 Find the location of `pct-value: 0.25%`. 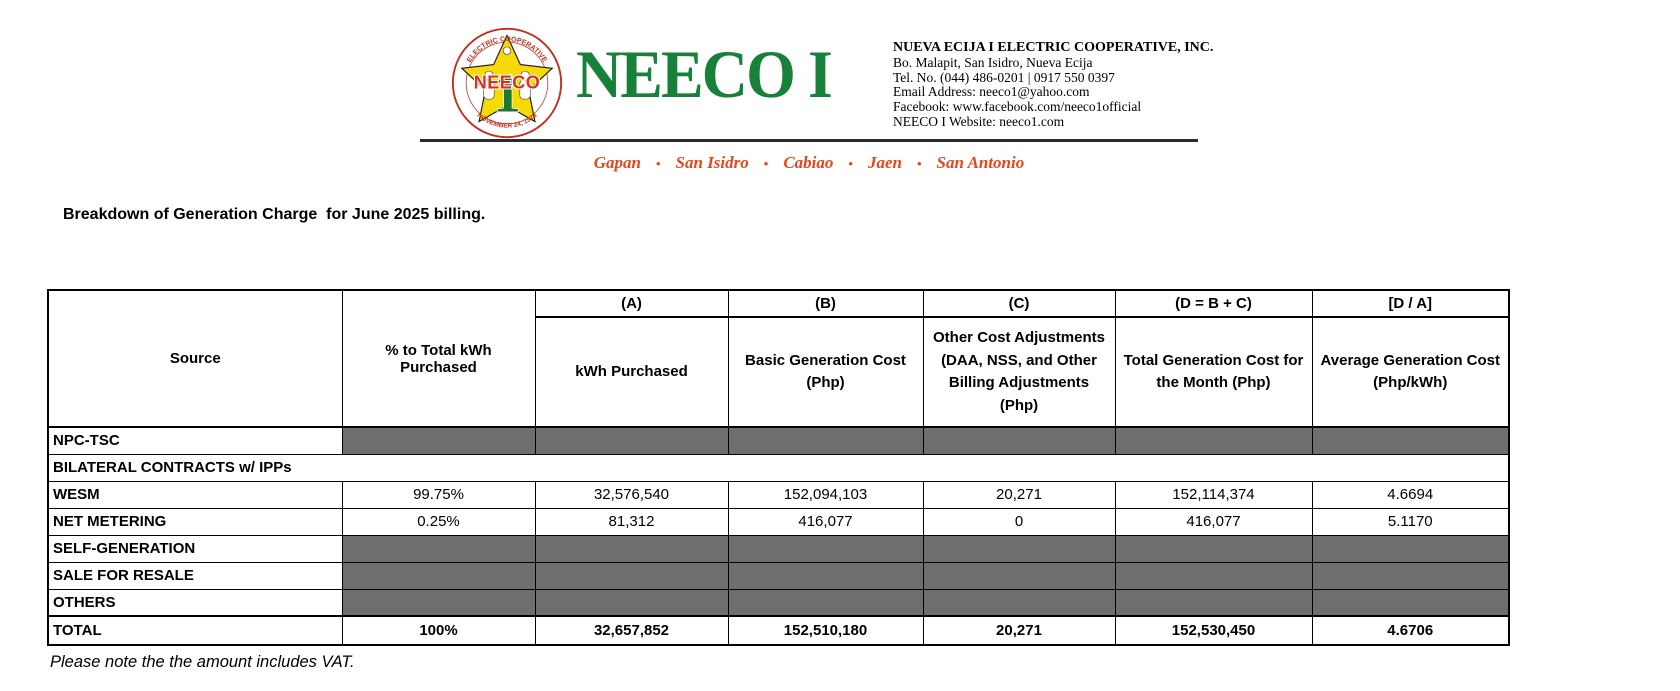

pct-value: 0.25% is located at coordinates (438, 521).